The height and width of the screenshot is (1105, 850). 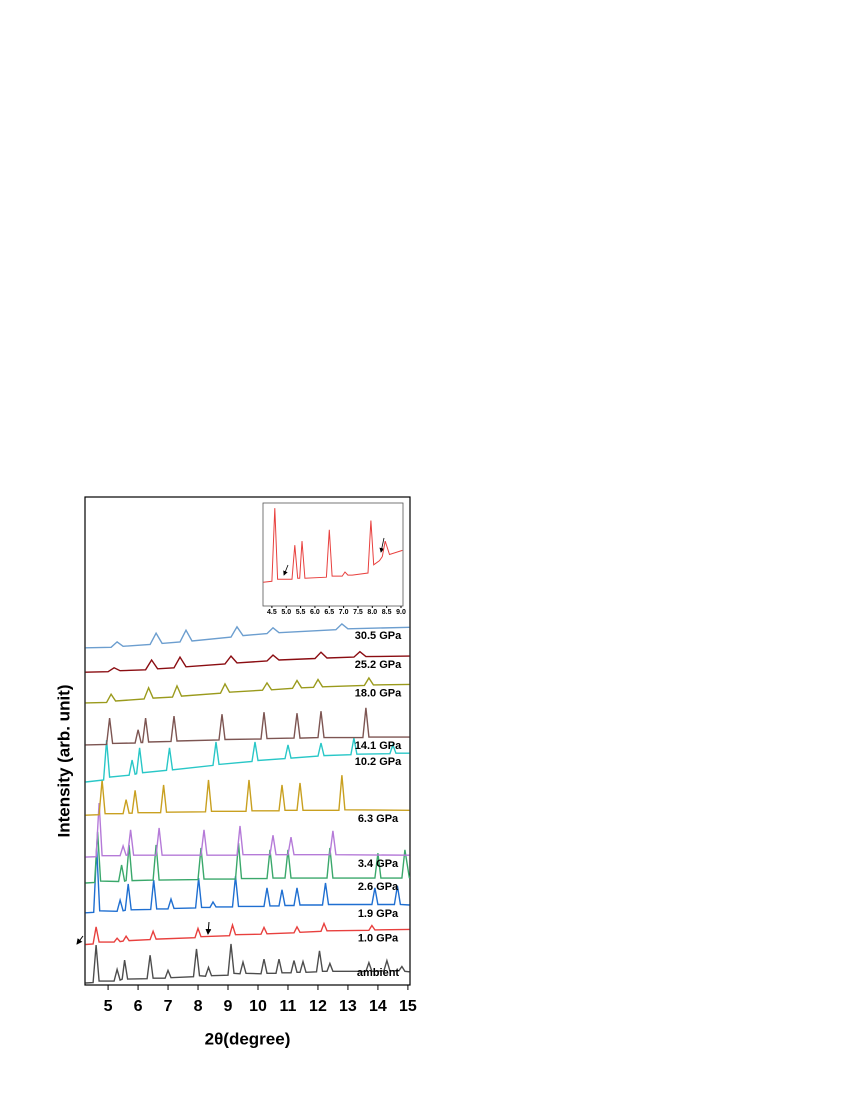 I want to click on x-tick-label: 12, so click(x=318, y=1006).